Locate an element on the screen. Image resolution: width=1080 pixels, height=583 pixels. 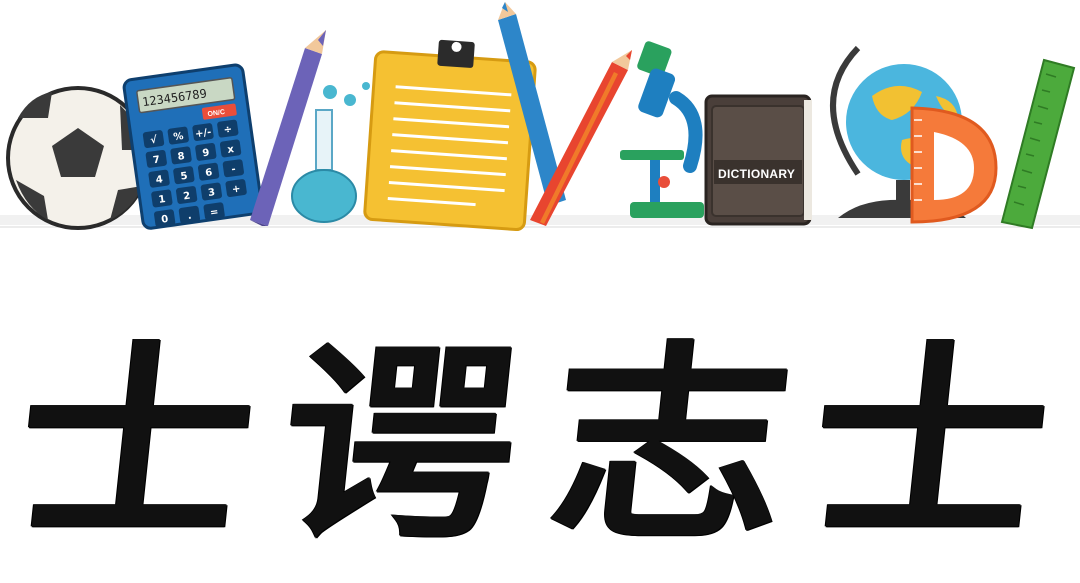
calculator-key-label: 2 is located at coordinates (187, 197).